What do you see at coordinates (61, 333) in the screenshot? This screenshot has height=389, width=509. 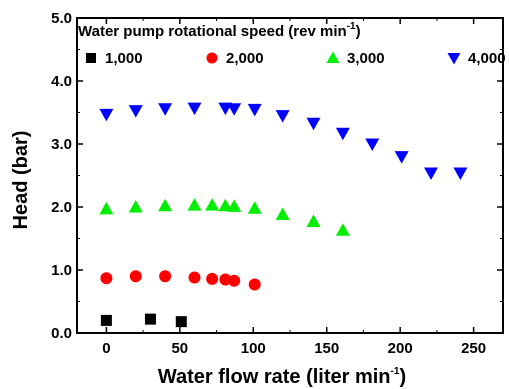 I see `y-tick-label: 0.0` at bounding box center [61, 333].